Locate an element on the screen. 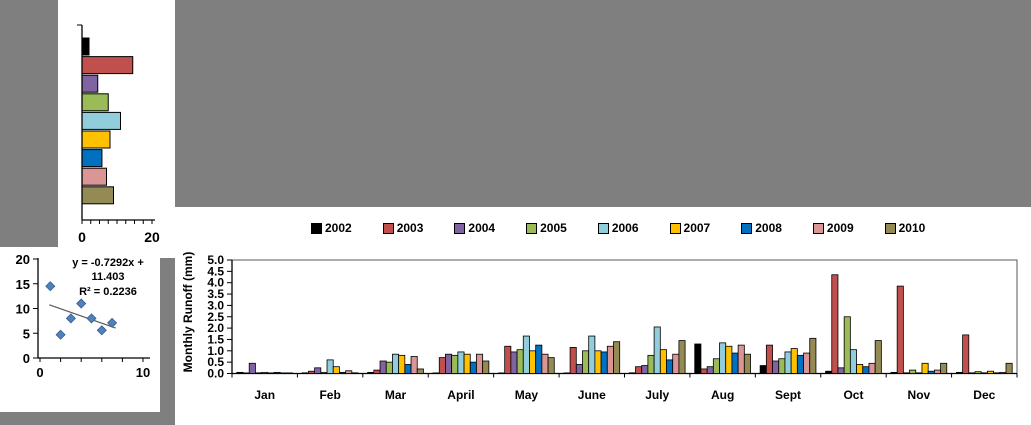 This screenshot has width=1031, height=425. hbar-xtick-20: 20 is located at coordinates (152, 237).